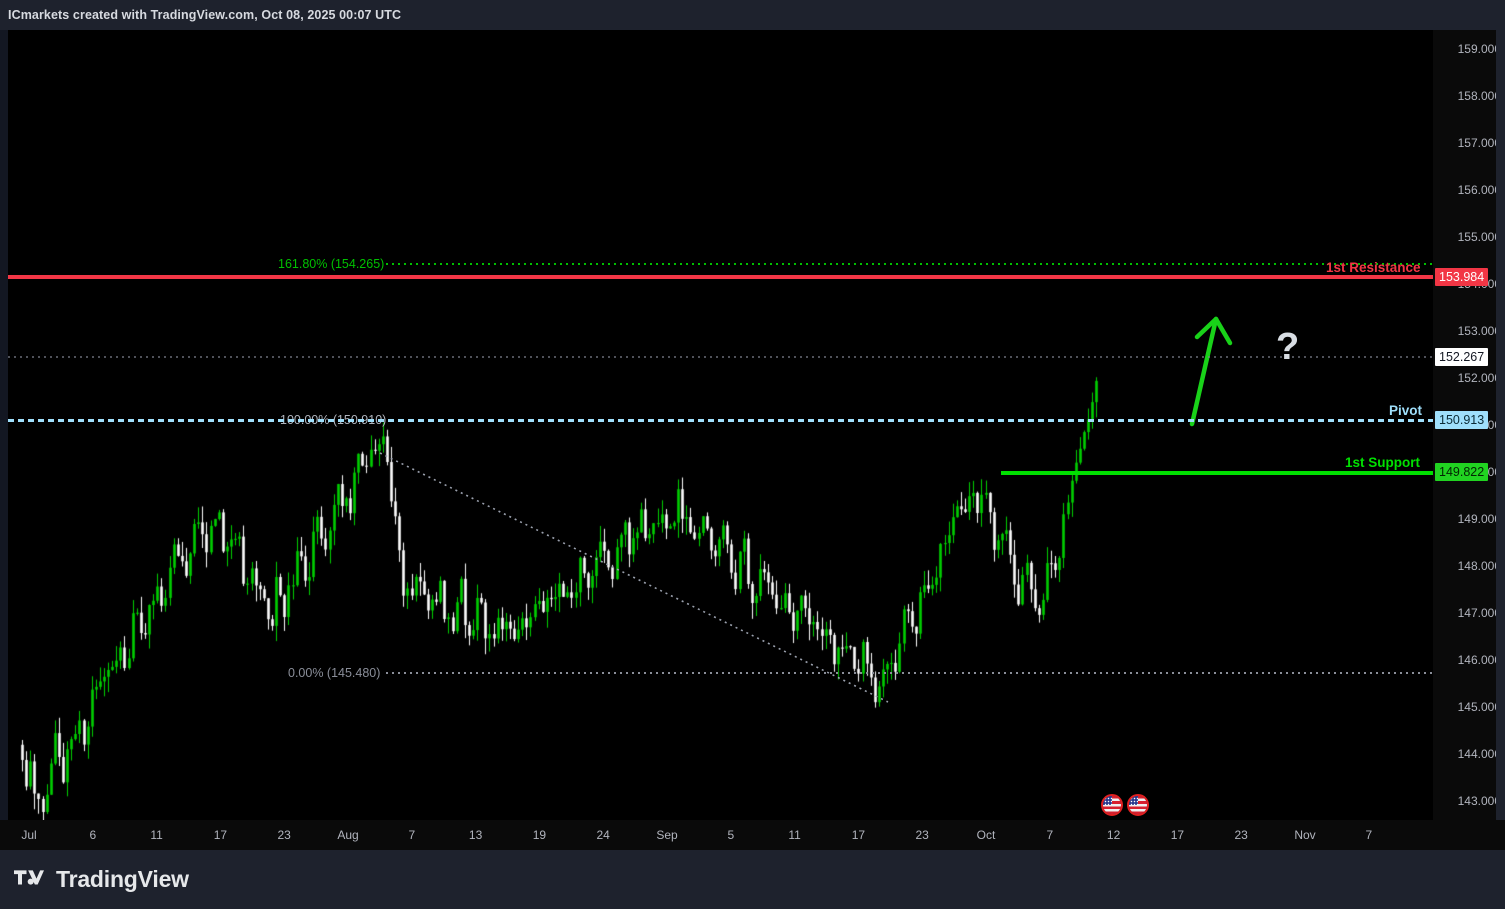 The height and width of the screenshot is (909, 1505). What do you see at coordinates (334, 673) in the screenshot?
I see `fib-0-label: 0.00% (145.480)` at bounding box center [334, 673].